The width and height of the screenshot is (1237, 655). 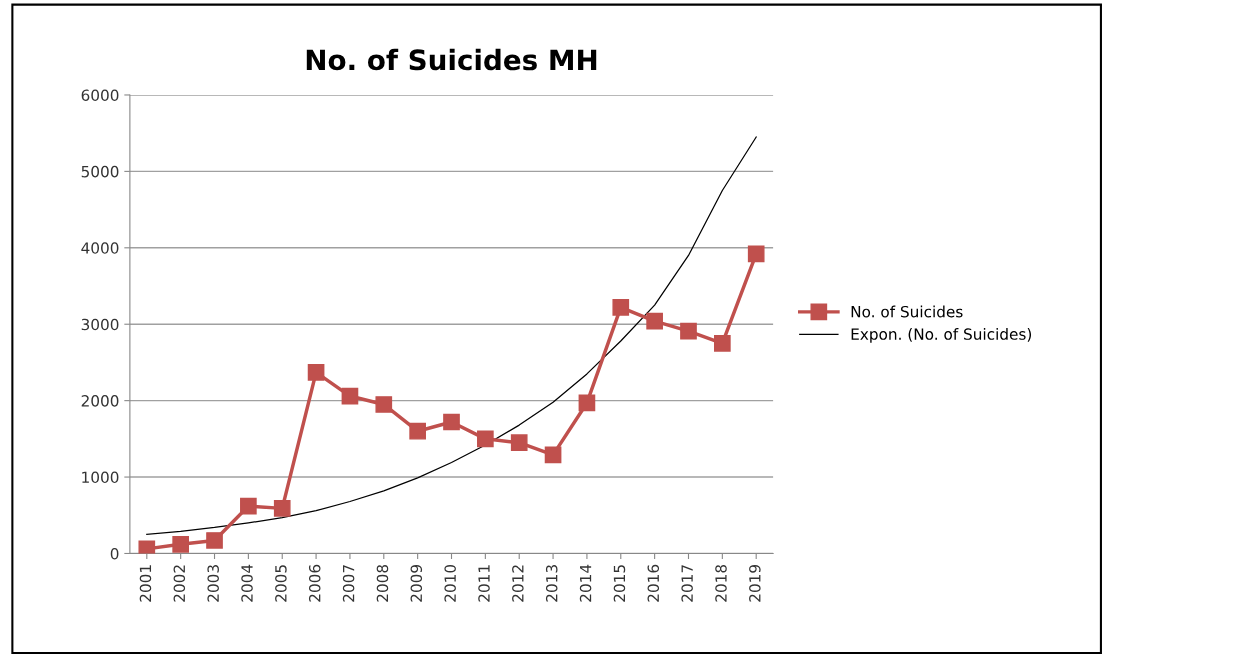 I want to click on y-tick-label: 3000, so click(x=100, y=324).